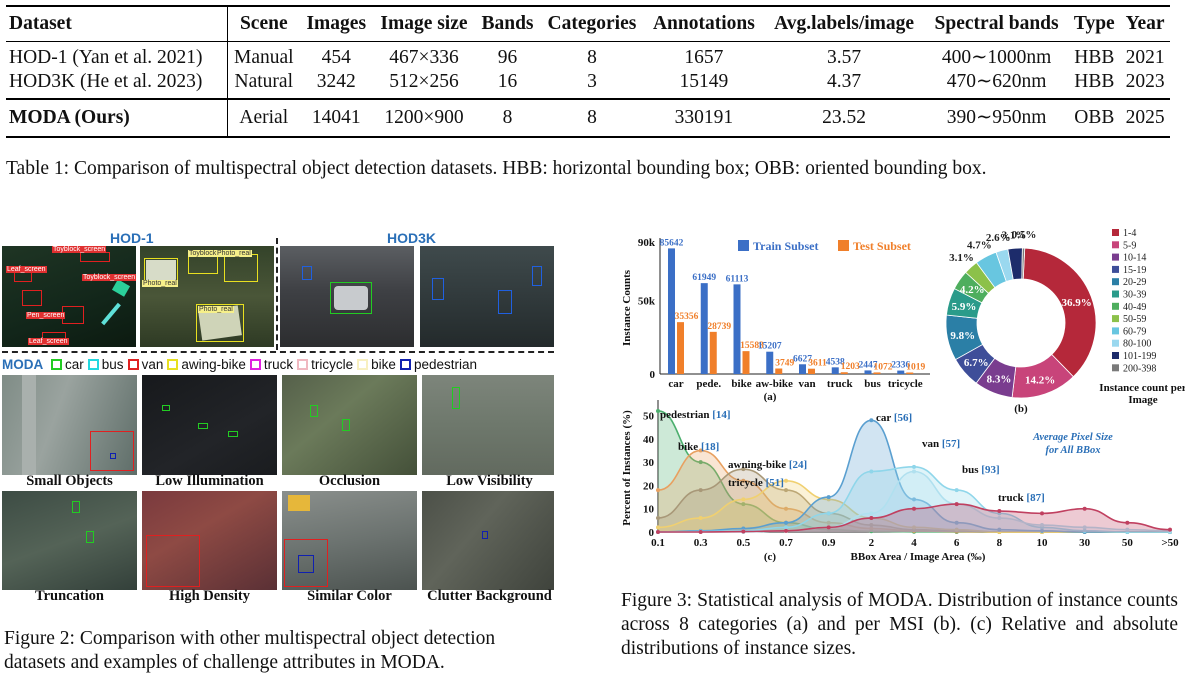  What do you see at coordinates (708, 384) in the screenshot?
I see `x-tick-label: pede.` at bounding box center [708, 384].